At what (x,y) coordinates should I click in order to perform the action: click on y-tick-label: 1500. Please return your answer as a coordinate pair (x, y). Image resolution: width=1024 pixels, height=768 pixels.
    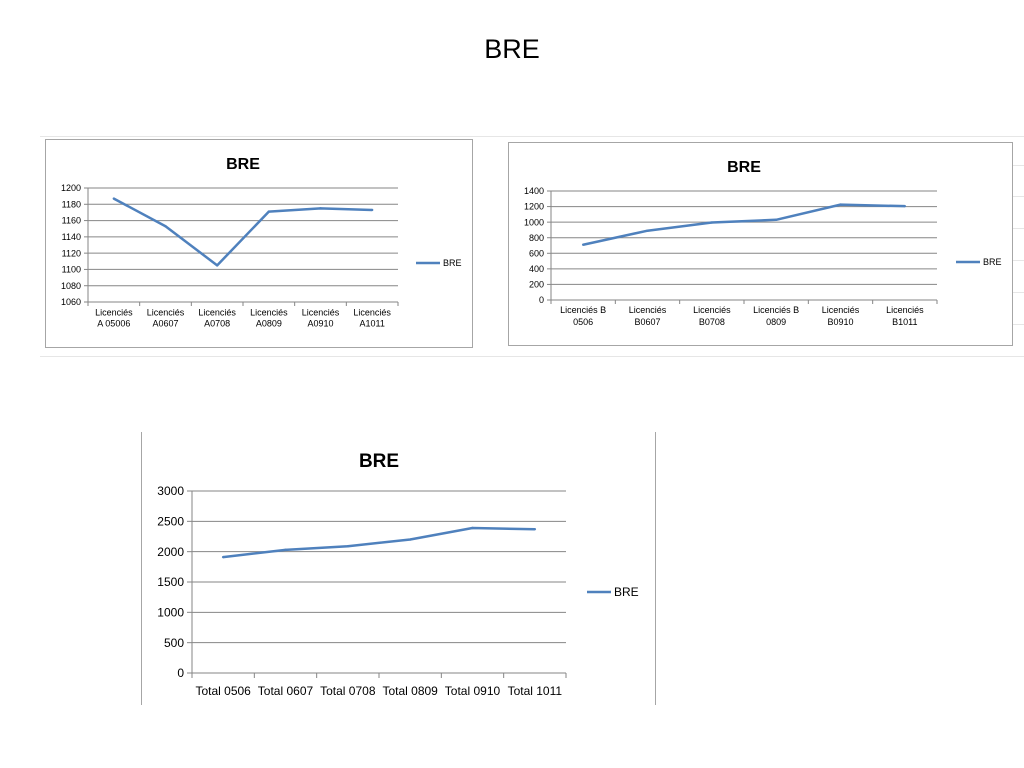
    Looking at the image, I should click on (170, 582).